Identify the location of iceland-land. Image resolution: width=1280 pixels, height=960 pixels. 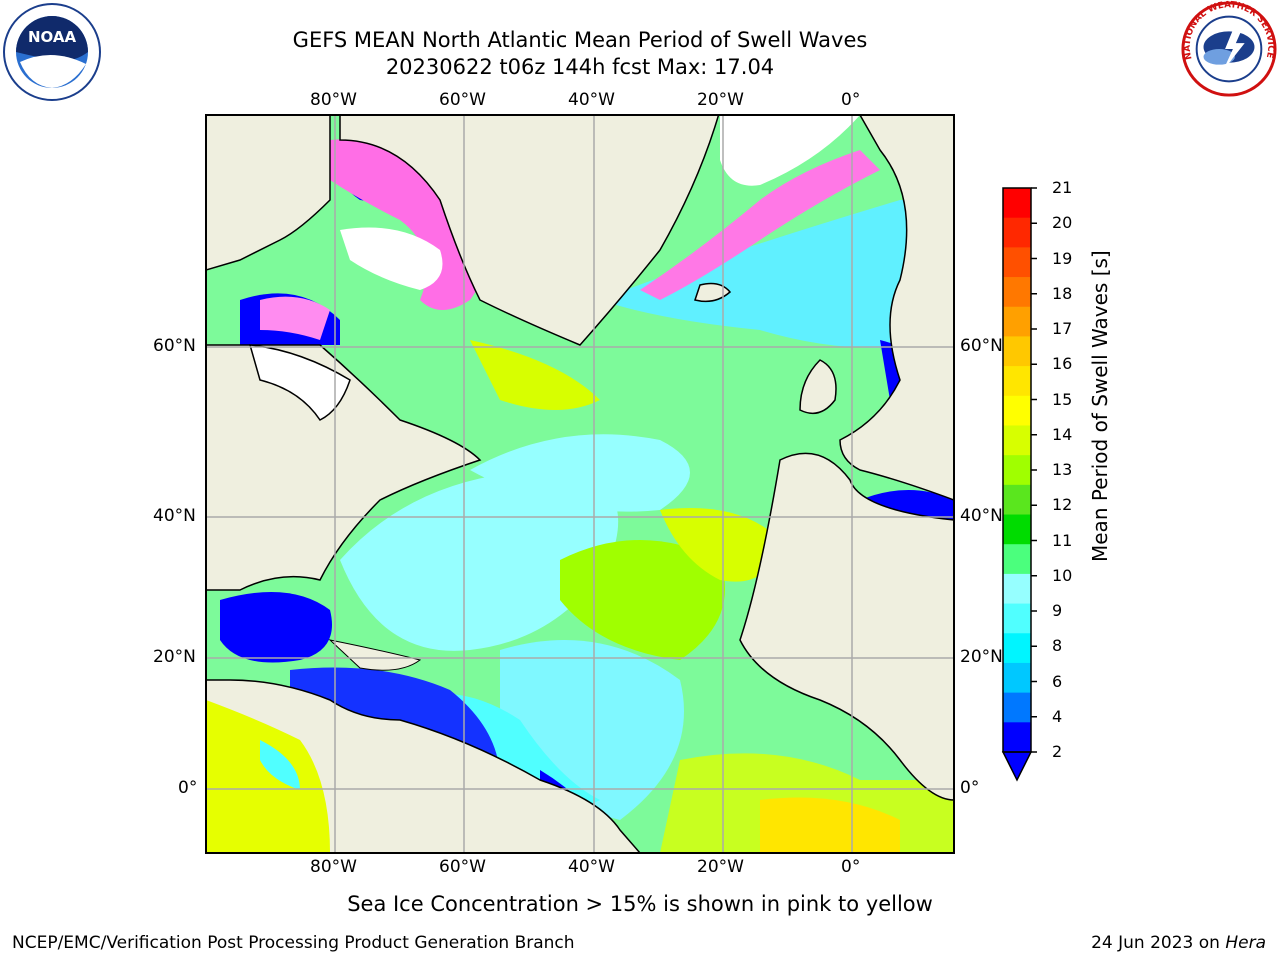
(713, 292).